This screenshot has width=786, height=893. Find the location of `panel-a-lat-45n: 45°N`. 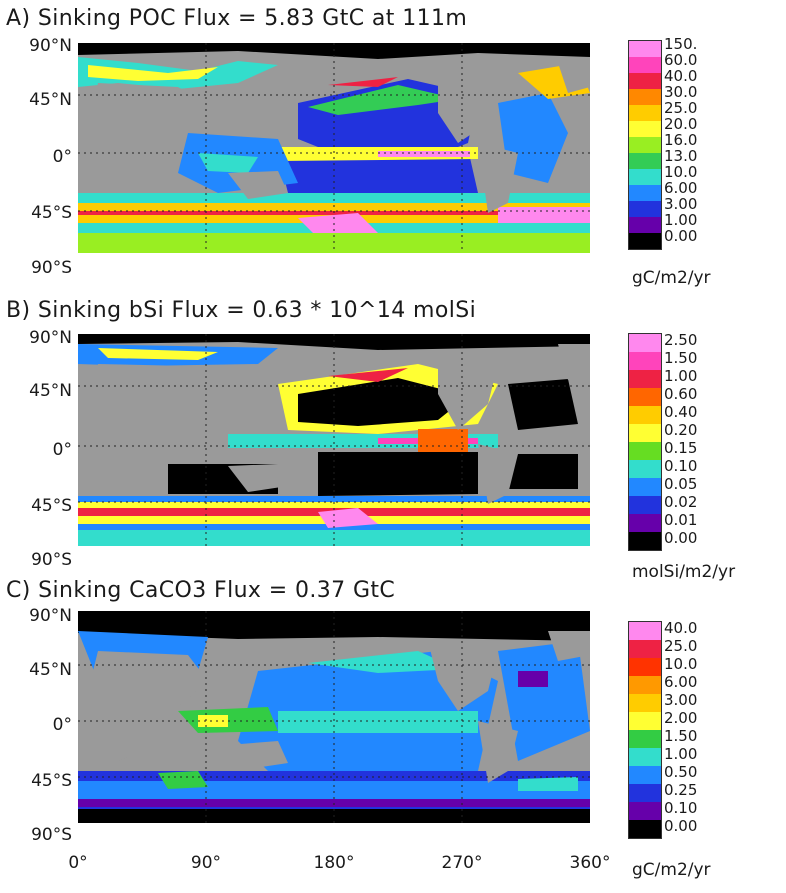

panel-a-lat-45n: 45°N is located at coordinates (50, 100).